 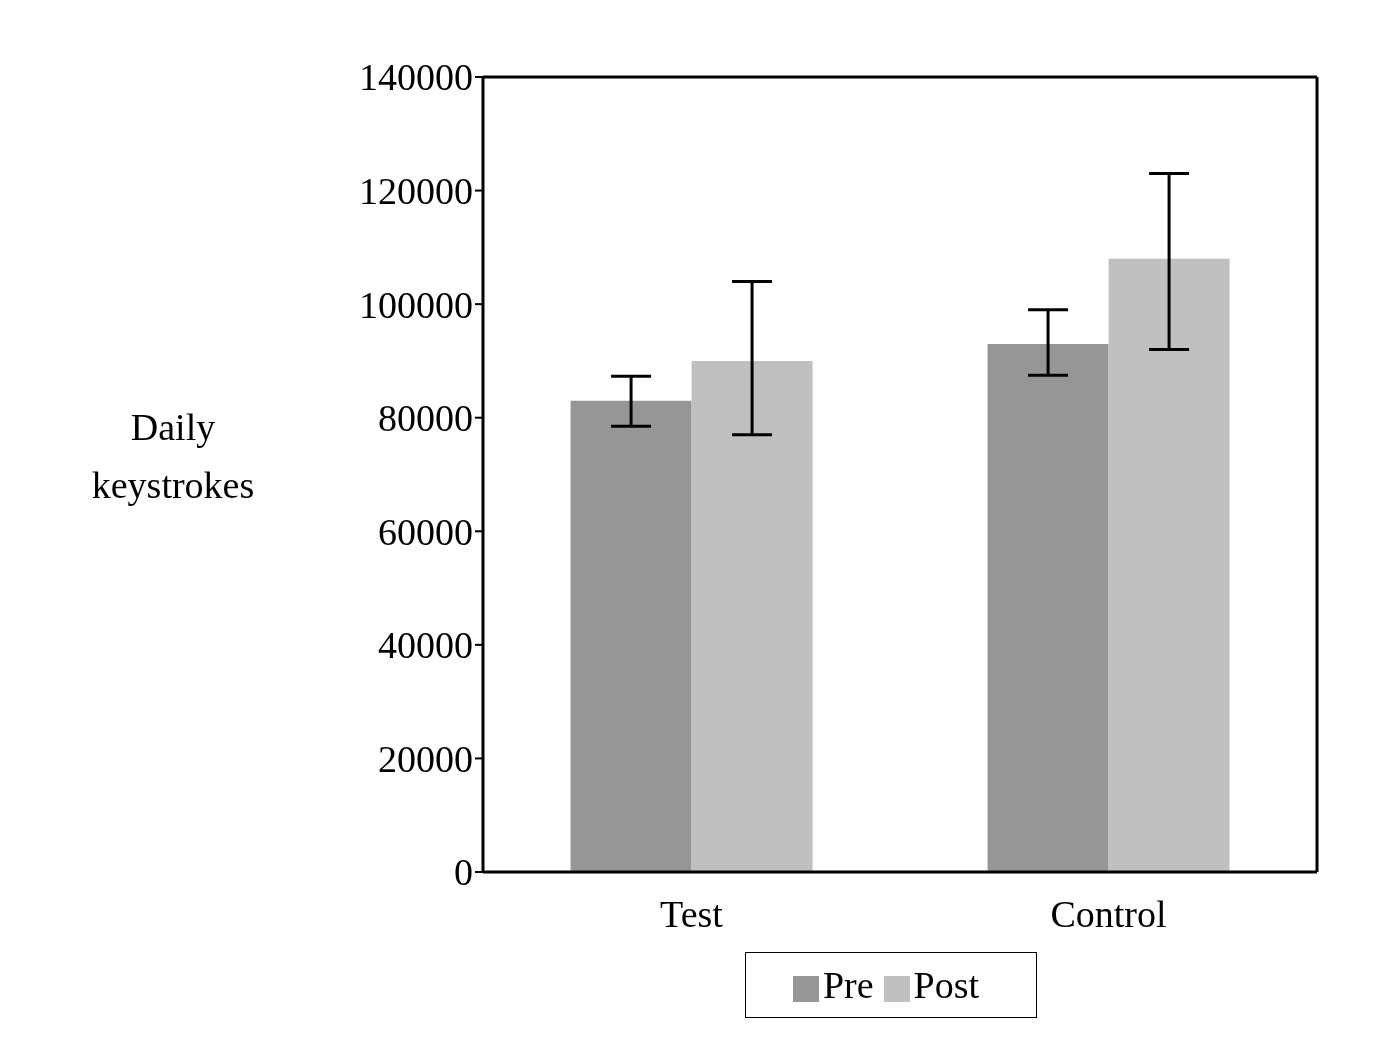 What do you see at coordinates (463, 872) in the screenshot?
I see `y-tick-label: 0` at bounding box center [463, 872].